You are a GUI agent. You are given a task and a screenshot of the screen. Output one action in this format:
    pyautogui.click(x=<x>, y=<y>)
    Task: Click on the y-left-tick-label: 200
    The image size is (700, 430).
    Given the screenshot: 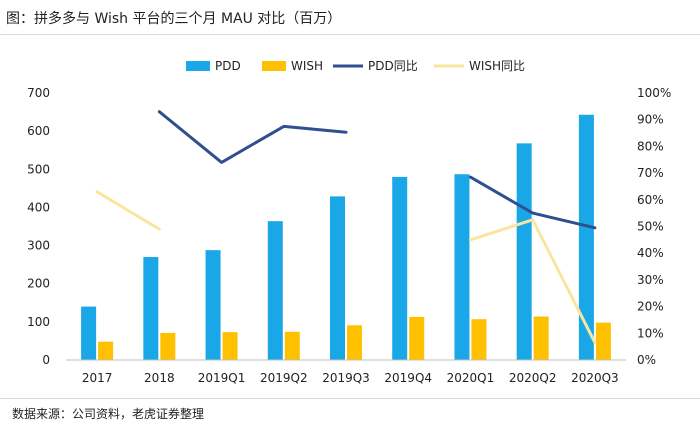 What is the action you would take?
    pyautogui.click(x=38, y=284)
    